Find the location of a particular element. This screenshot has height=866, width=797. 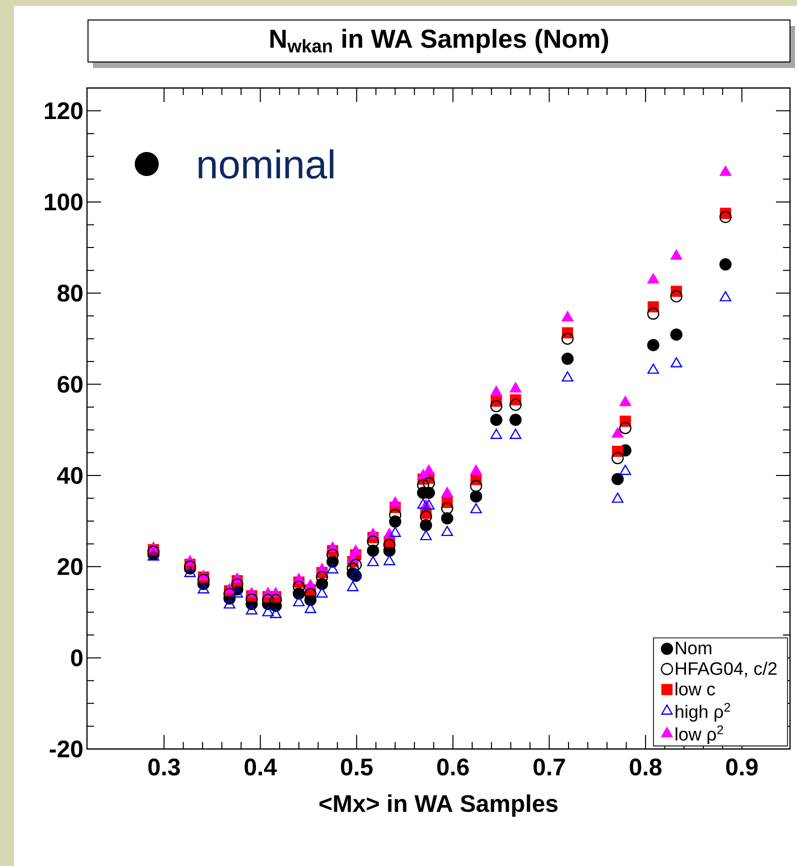

legend-label: Nom is located at coordinates (694, 648).